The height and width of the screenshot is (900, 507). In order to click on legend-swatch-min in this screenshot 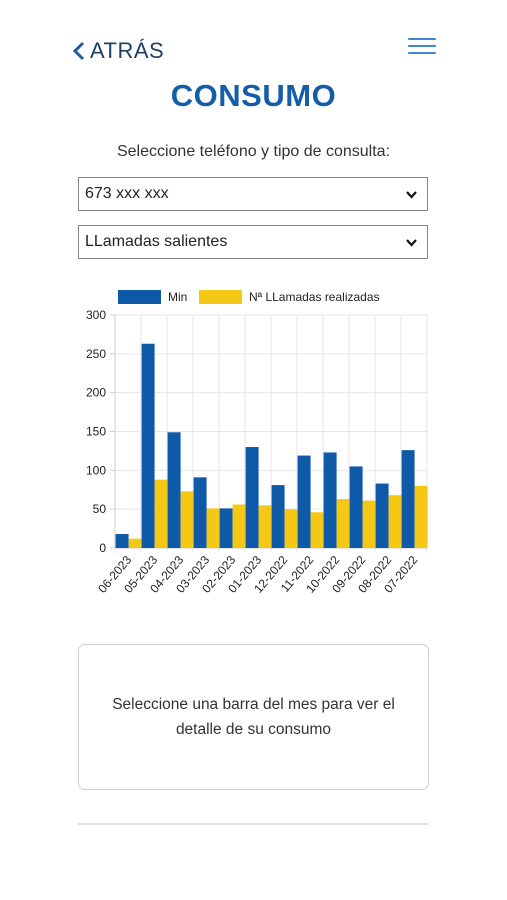, I will do `click(139, 297)`.